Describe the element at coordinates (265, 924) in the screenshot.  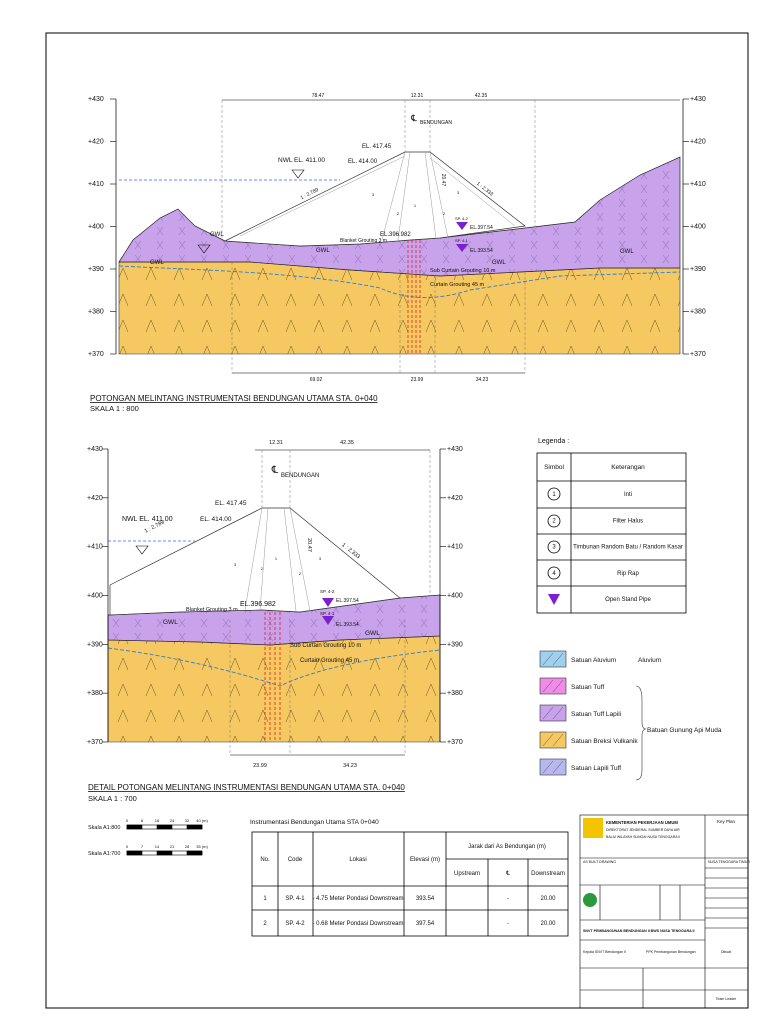
I see `table-cell: 2` at that location.